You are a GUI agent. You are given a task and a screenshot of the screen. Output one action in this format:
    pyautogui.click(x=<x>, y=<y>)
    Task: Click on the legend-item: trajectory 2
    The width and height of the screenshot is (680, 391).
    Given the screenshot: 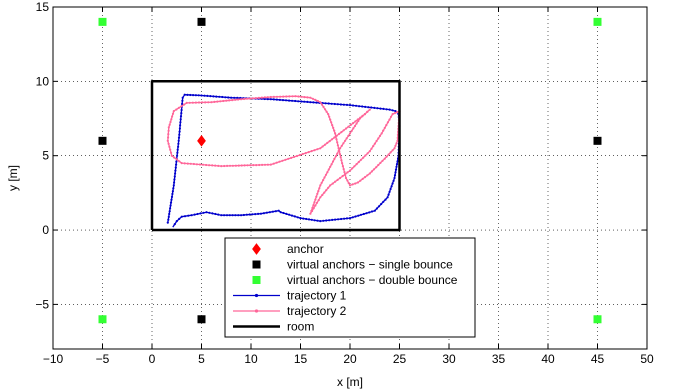 What is the action you would take?
    pyautogui.click(x=290, y=311)
    